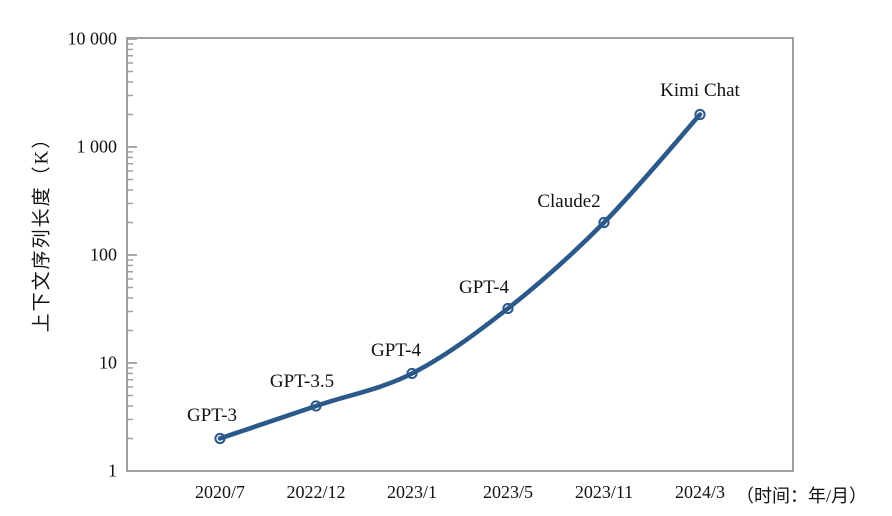 Image resolution: width=892 pixels, height=516 pixels. I want to click on y-tick-label: 1 000, so click(97, 146).